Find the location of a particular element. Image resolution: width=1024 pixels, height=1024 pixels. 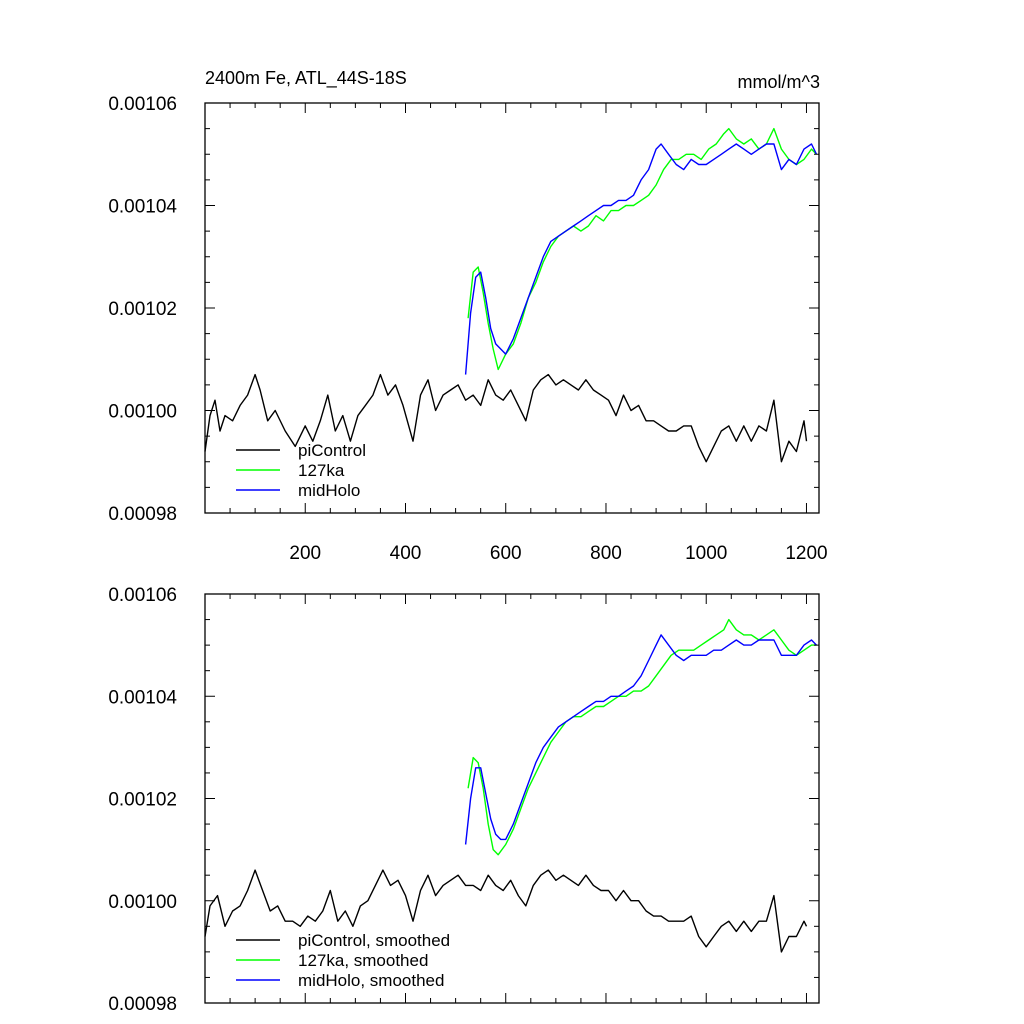

top-y-tick-label: 0.00102 is located at coordinates (142, 309).